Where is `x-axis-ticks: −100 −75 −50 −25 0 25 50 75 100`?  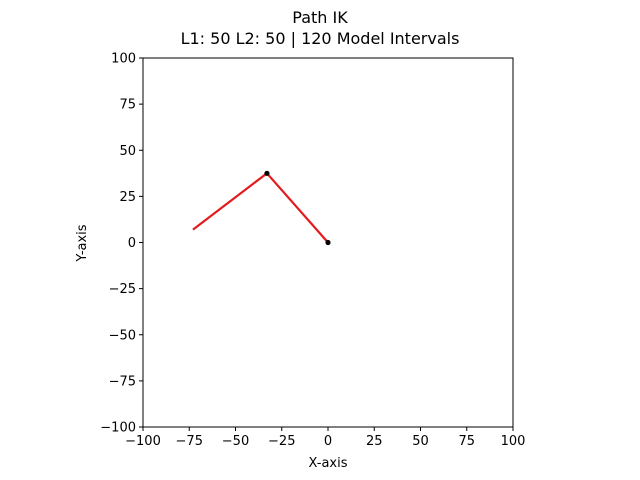
x-axis-ticks: −100 −75 −50 −25 0 25 50 75 100 is located at coordinates (325, 438).